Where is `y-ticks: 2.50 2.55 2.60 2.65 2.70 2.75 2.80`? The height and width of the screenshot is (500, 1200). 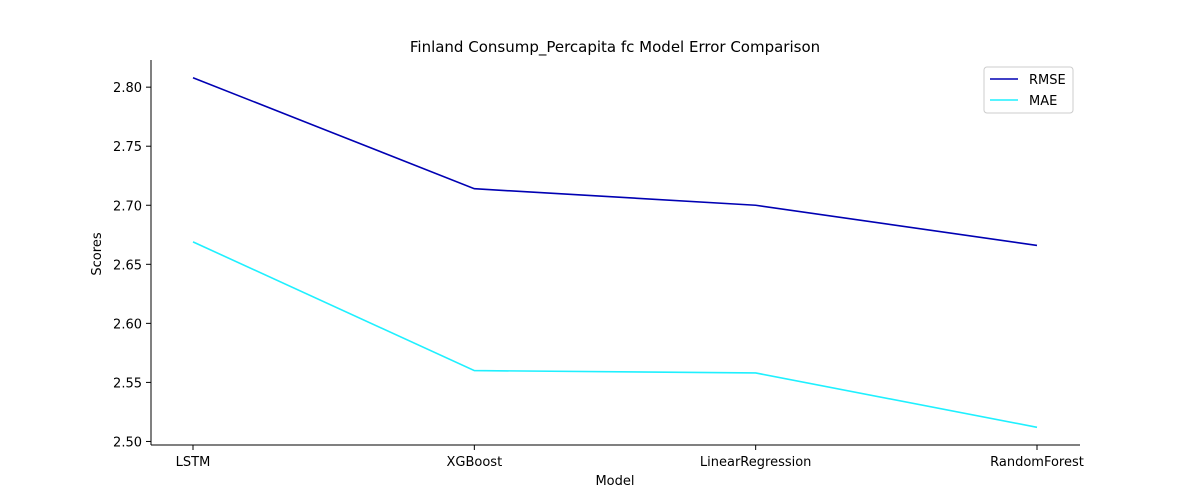 y-ticks: 2.50 2.55 2.60 2.65 2.70 2.75 2.80 is located at coordinates (132, 265).